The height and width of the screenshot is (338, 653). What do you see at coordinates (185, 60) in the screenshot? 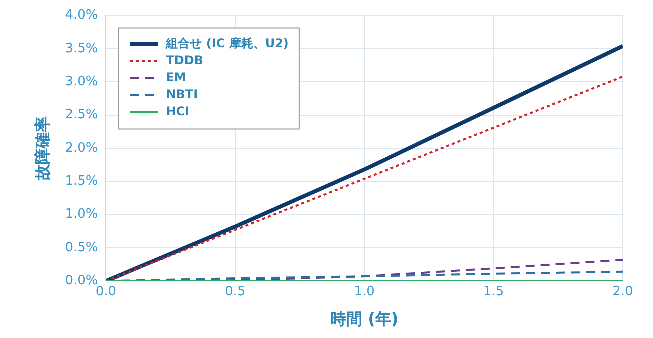
I see `legend-label: TDDB` at bounding box center [185, 60].